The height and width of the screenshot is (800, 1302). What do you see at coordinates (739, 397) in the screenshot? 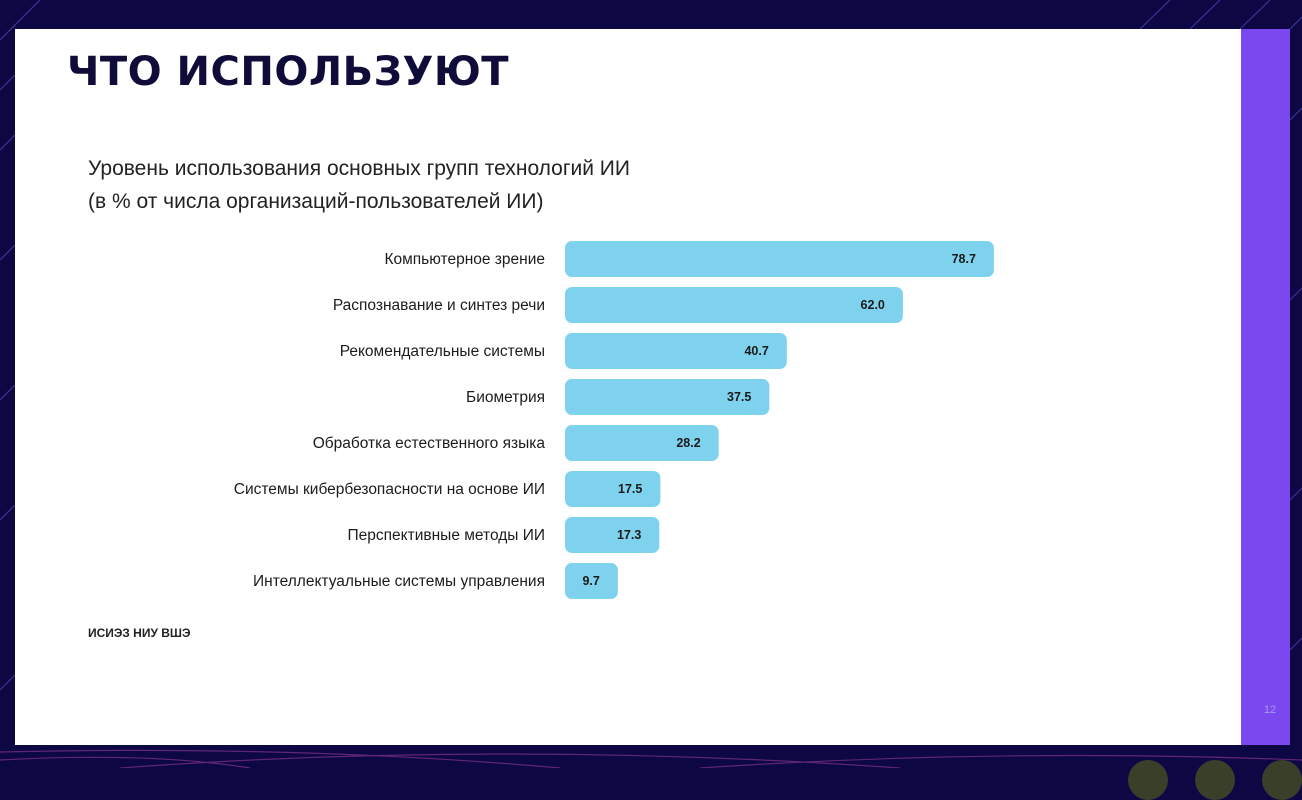
I see `value-label: 37.5` at bounding box center [739, 397].